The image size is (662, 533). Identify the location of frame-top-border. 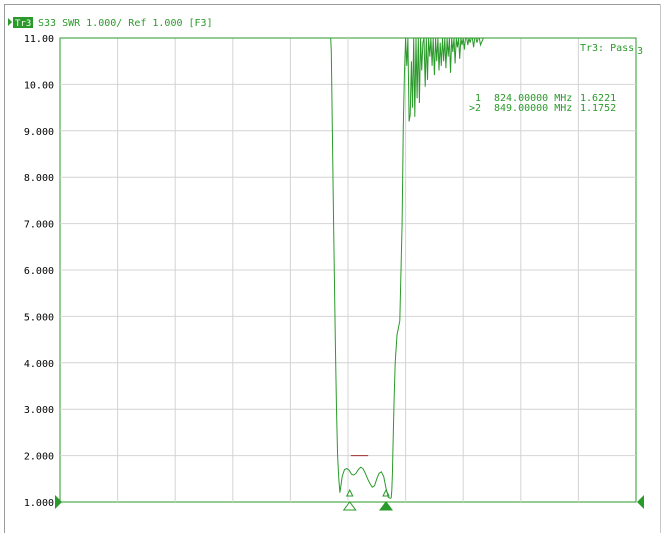
(332, 4).